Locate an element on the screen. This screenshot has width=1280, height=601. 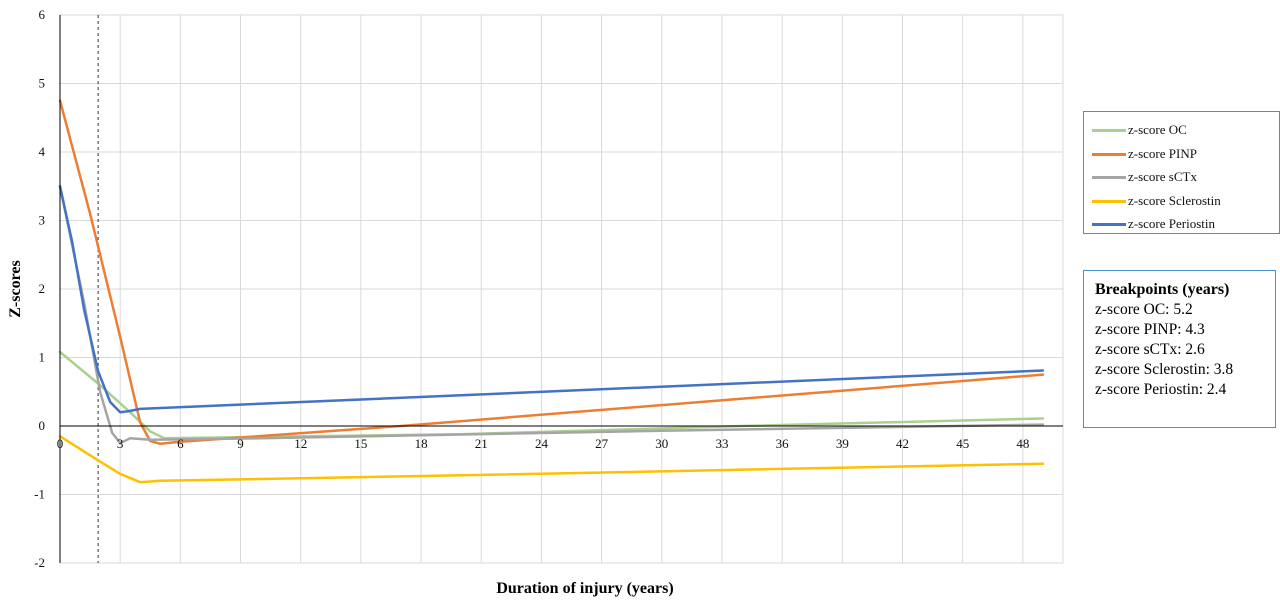
x-tick-label: 21 is located at coordinates (481, 443).